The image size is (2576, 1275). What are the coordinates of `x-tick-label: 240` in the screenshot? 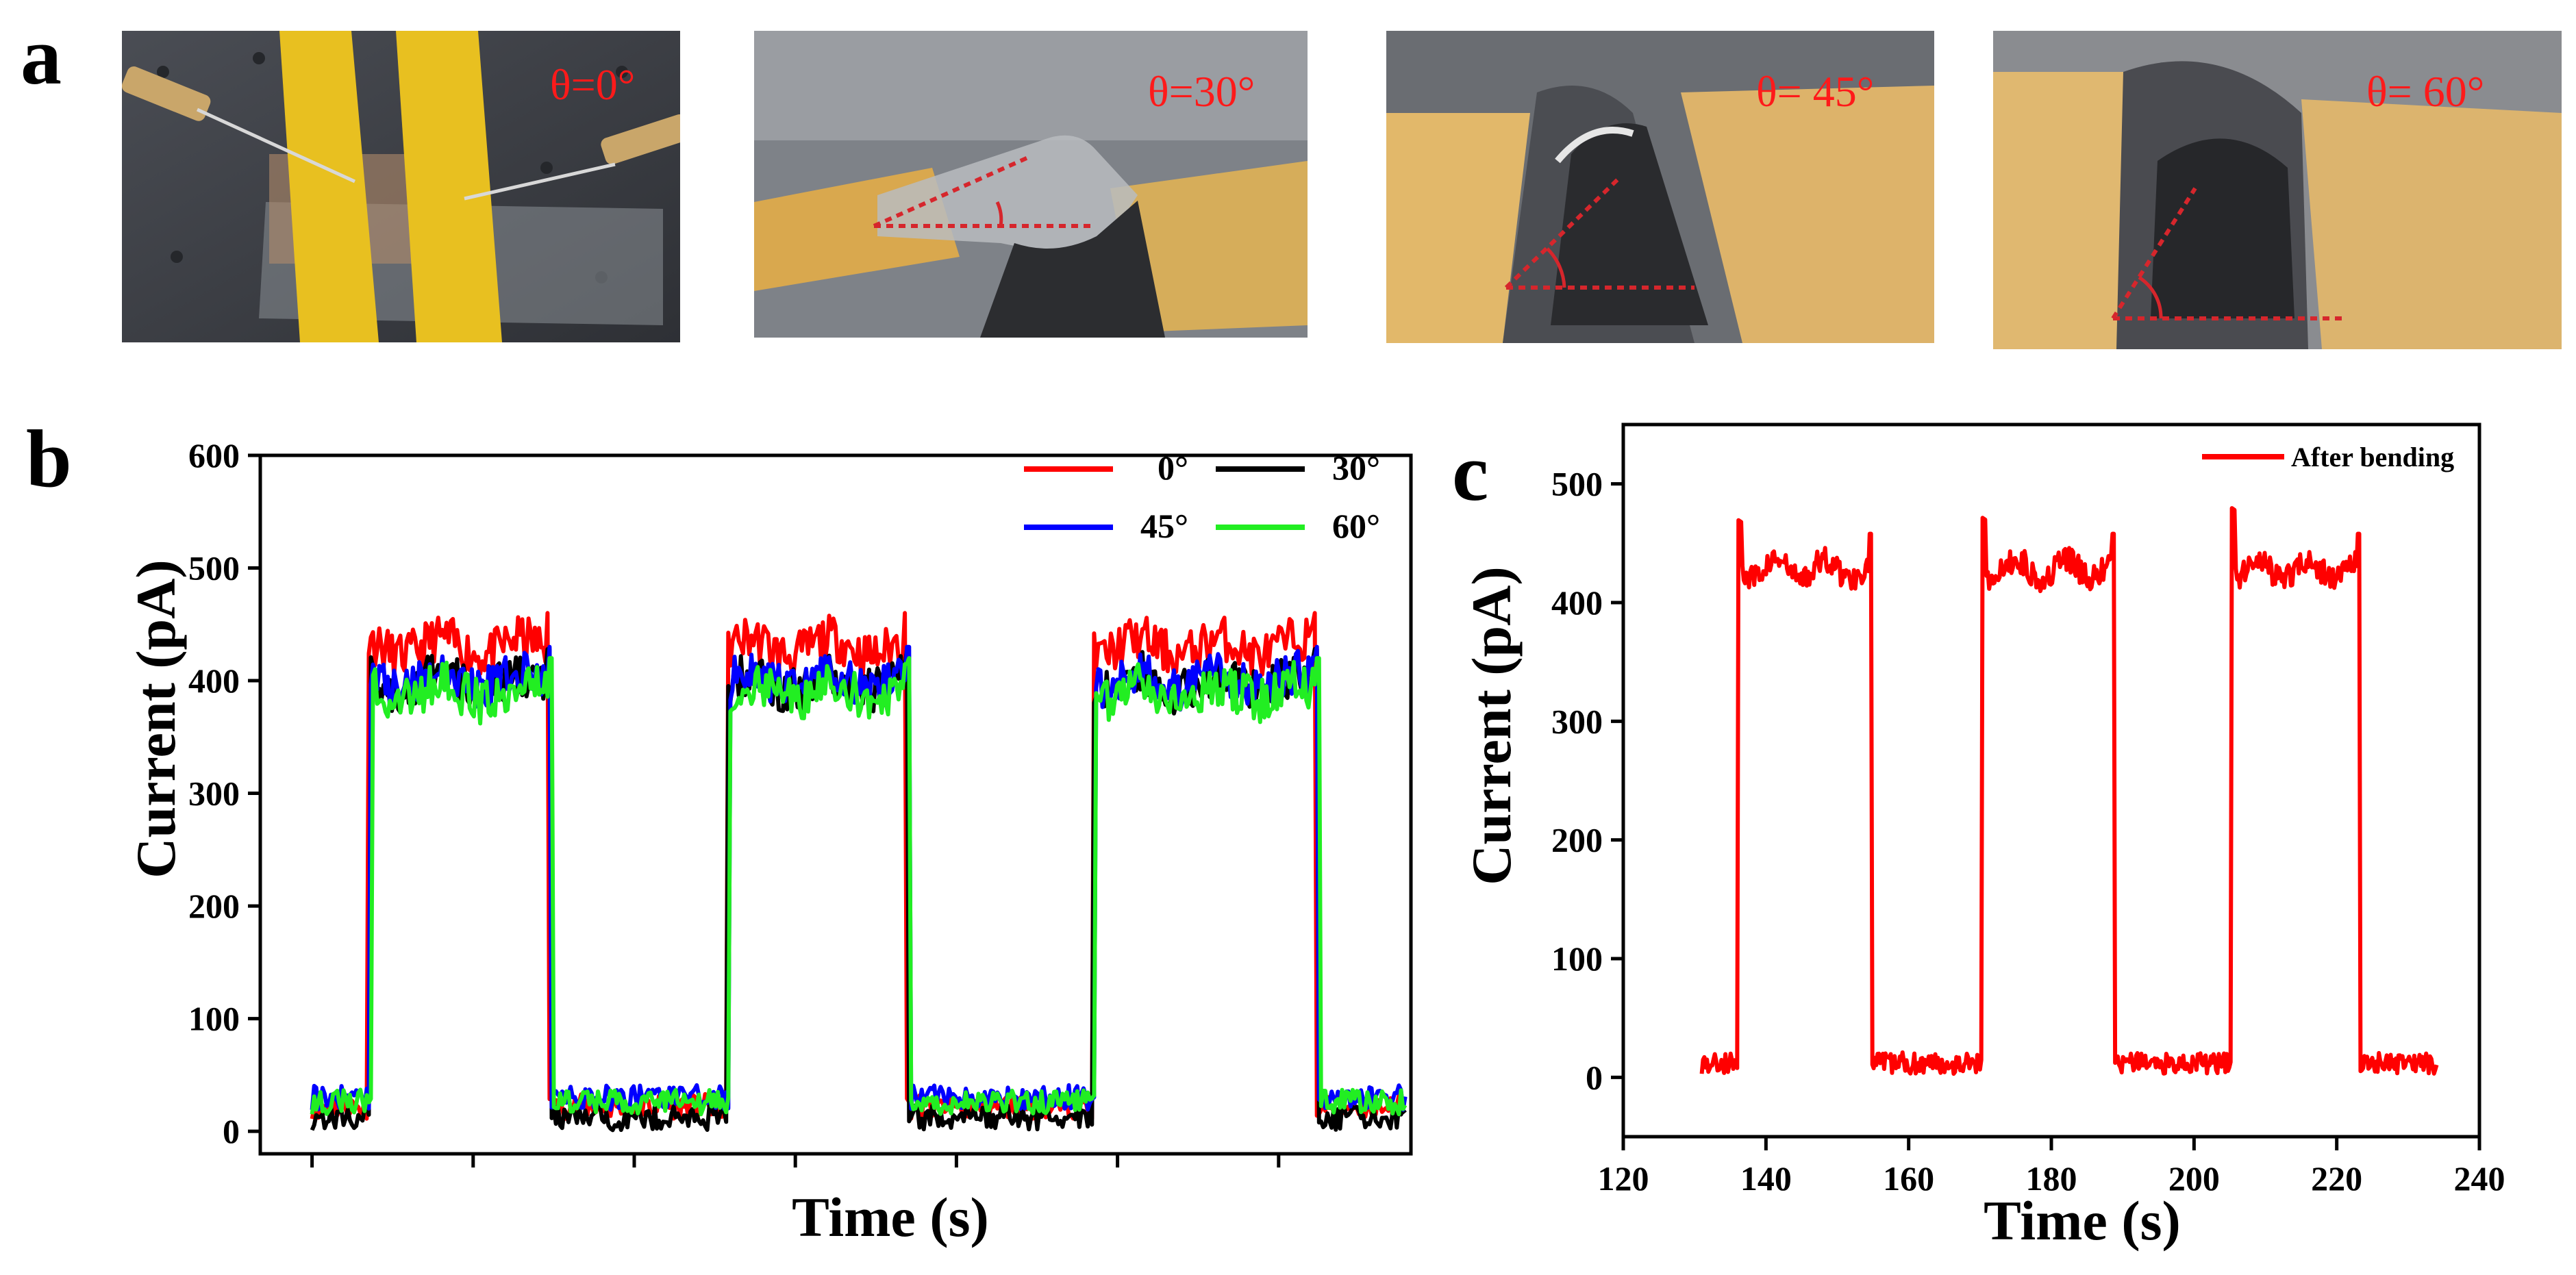 It's located at (2479, 1179).